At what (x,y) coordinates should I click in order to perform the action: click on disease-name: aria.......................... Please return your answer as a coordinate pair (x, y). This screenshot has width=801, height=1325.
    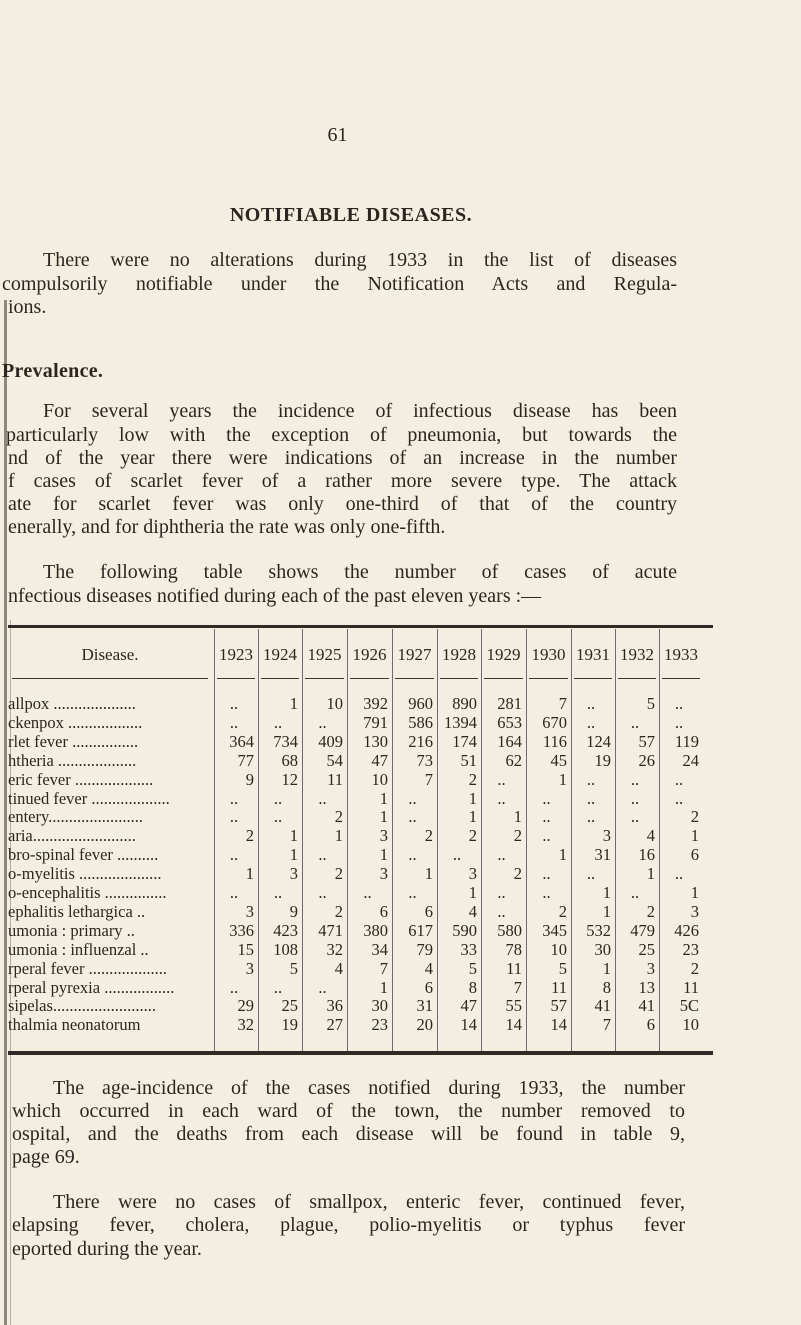
    Looking at the image, I should click on (72, 836).